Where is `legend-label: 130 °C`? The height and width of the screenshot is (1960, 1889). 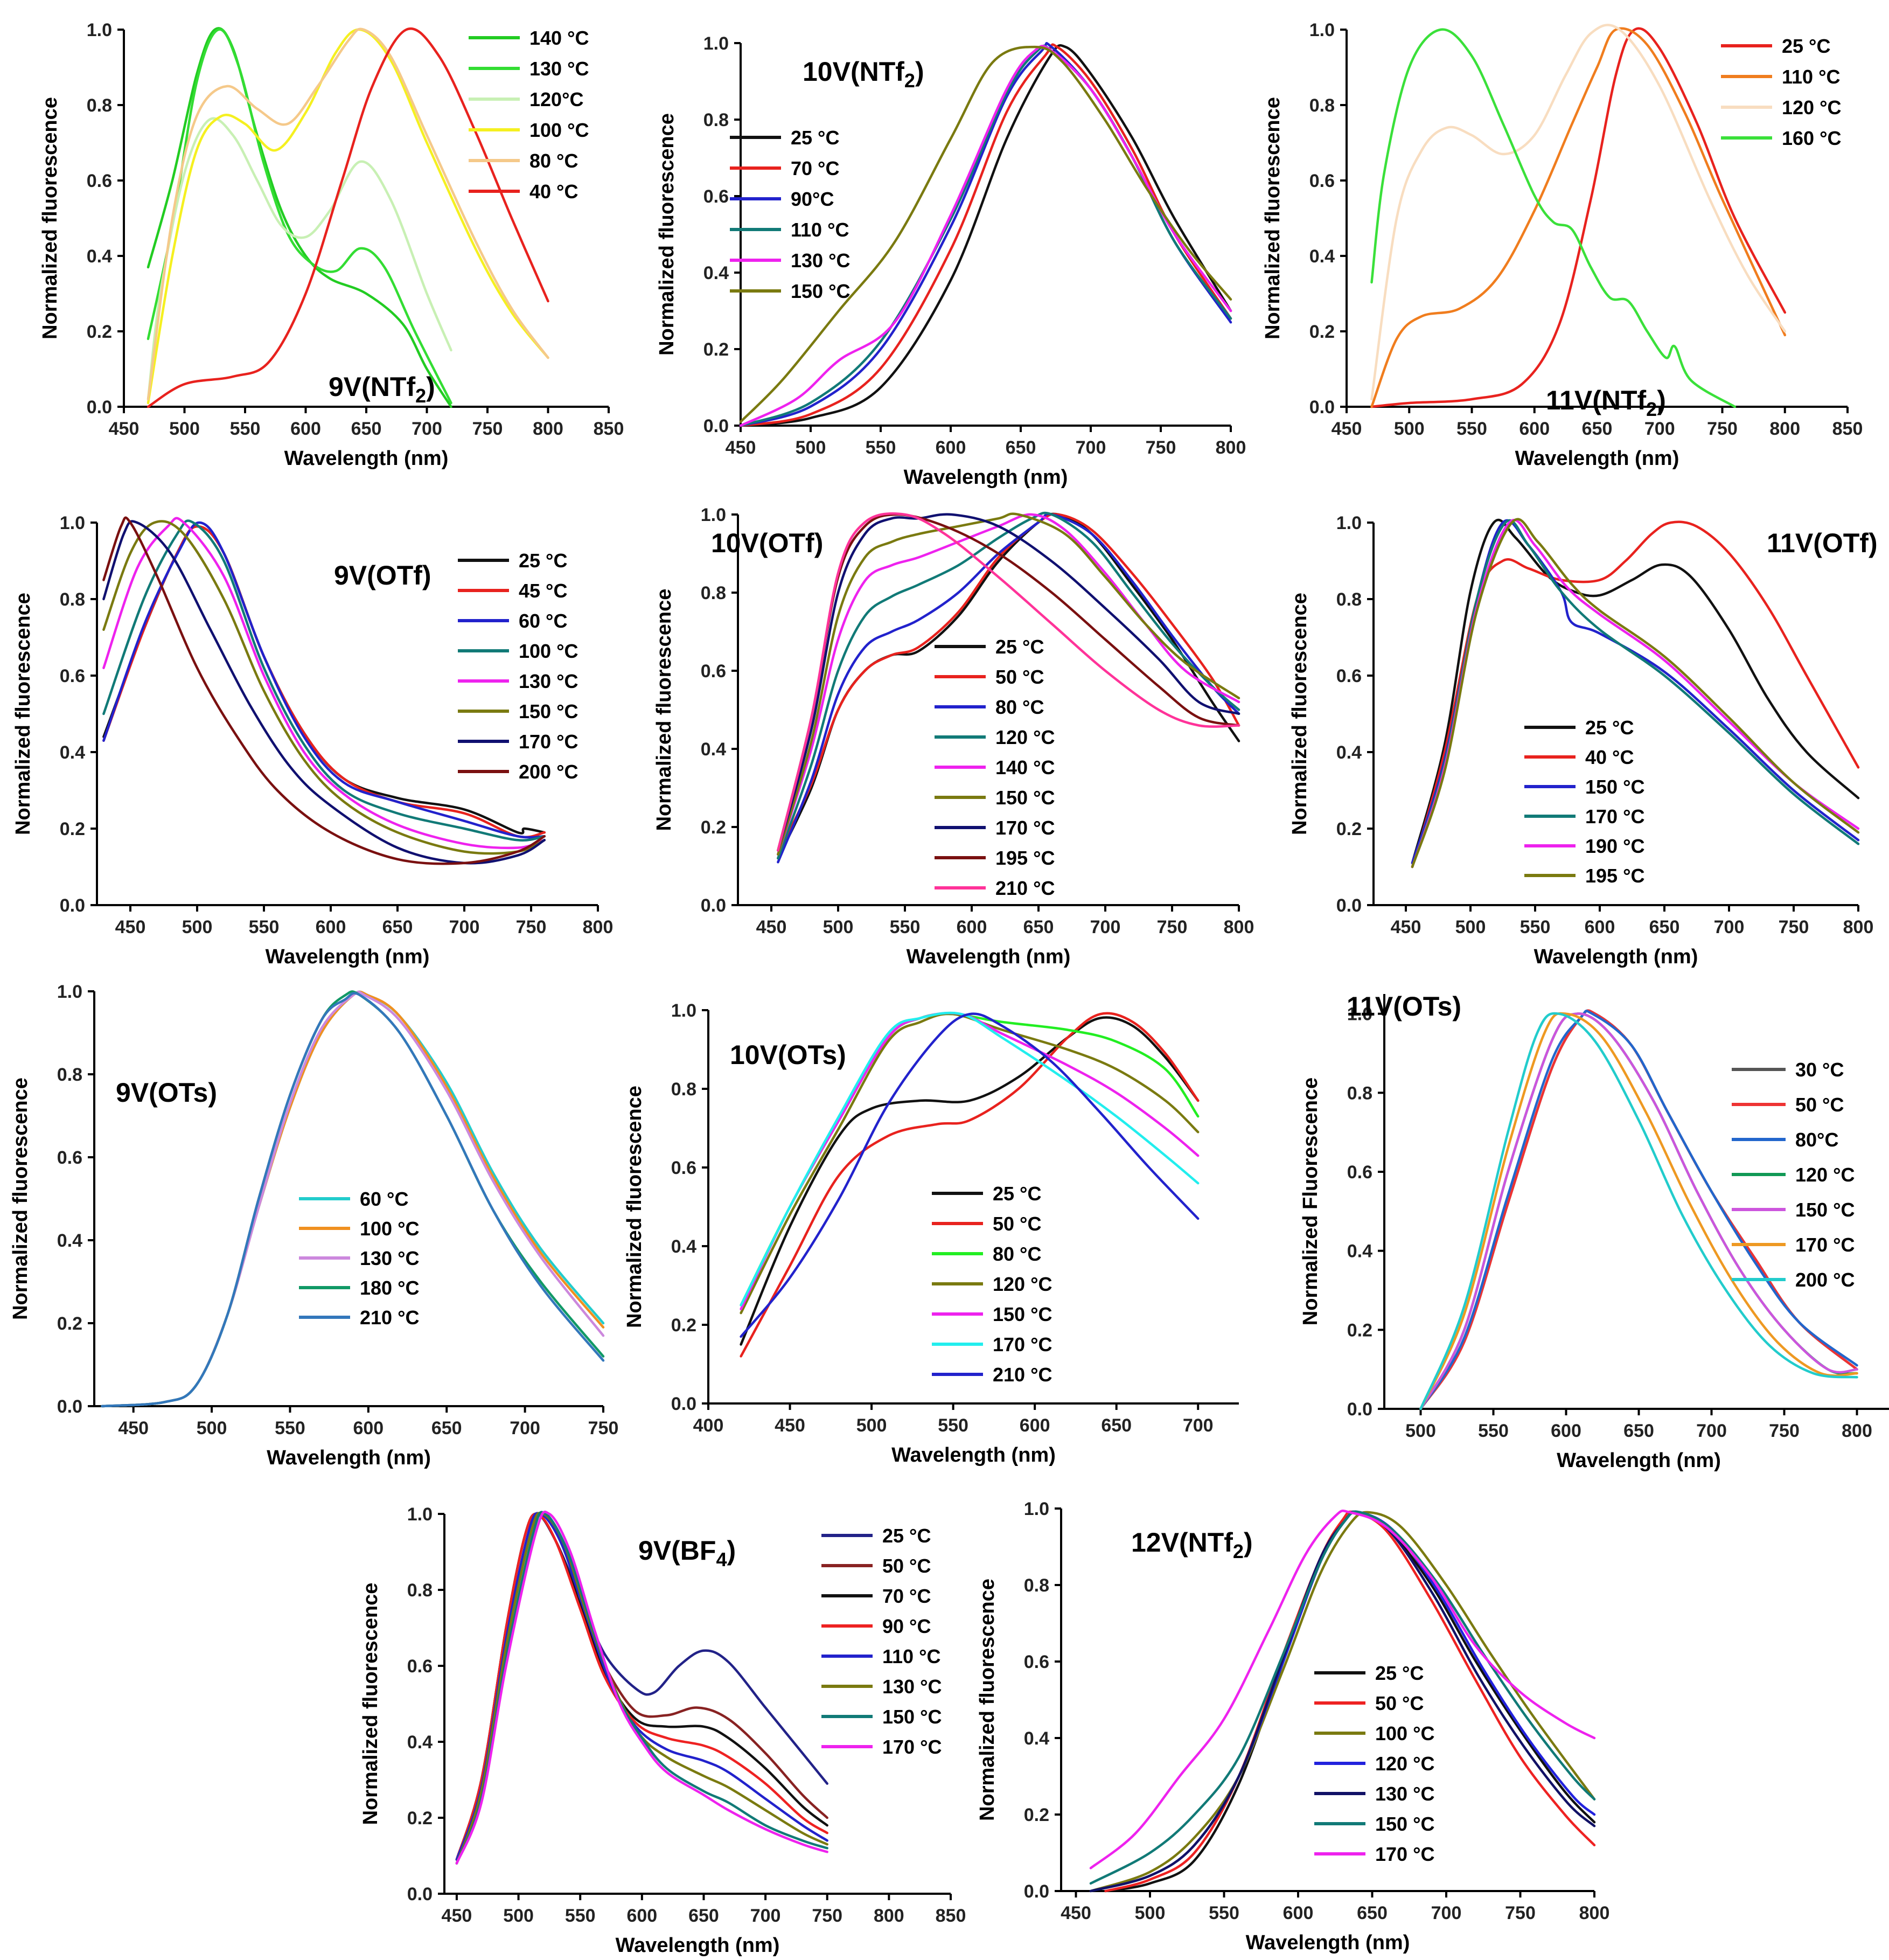
legend-label: 130 °C is located at coordinates (821, 260).